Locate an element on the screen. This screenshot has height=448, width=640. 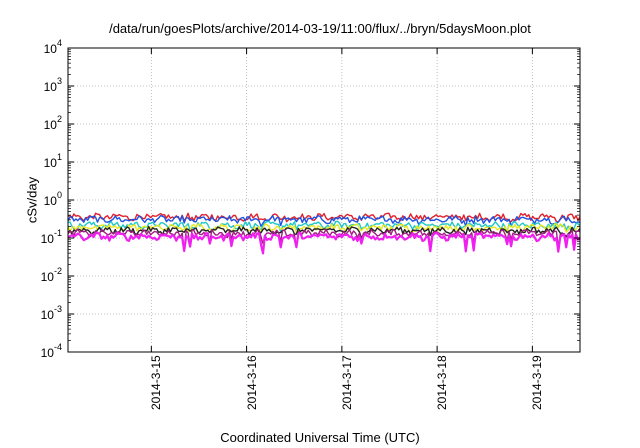
y-tick-label: 10⁻¹ is located at coordinates (51, 237).